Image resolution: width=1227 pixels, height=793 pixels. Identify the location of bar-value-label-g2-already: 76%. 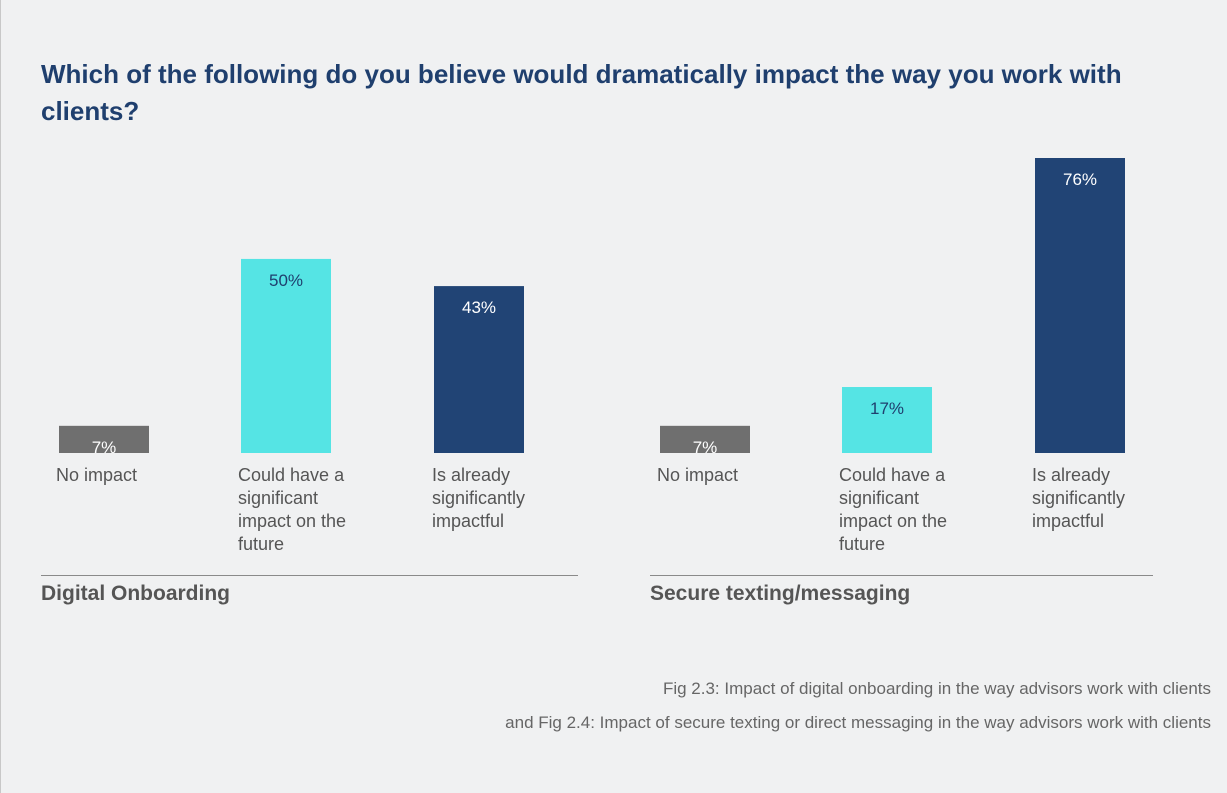
(1080, 179).